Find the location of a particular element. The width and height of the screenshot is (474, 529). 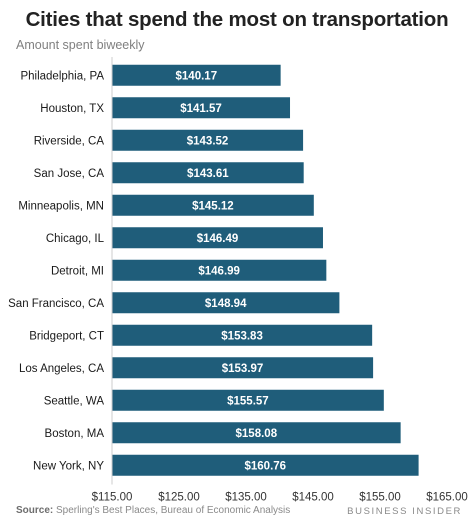

category-label: Seattle, WA is located at coordinates (74, 401).